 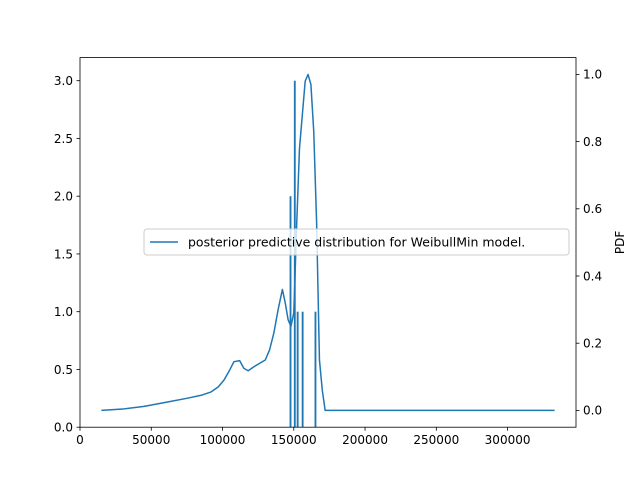 I want to click on x-axis: 0 50000 100000 150000 200000 250000 300000, so click(x=303, y=437).